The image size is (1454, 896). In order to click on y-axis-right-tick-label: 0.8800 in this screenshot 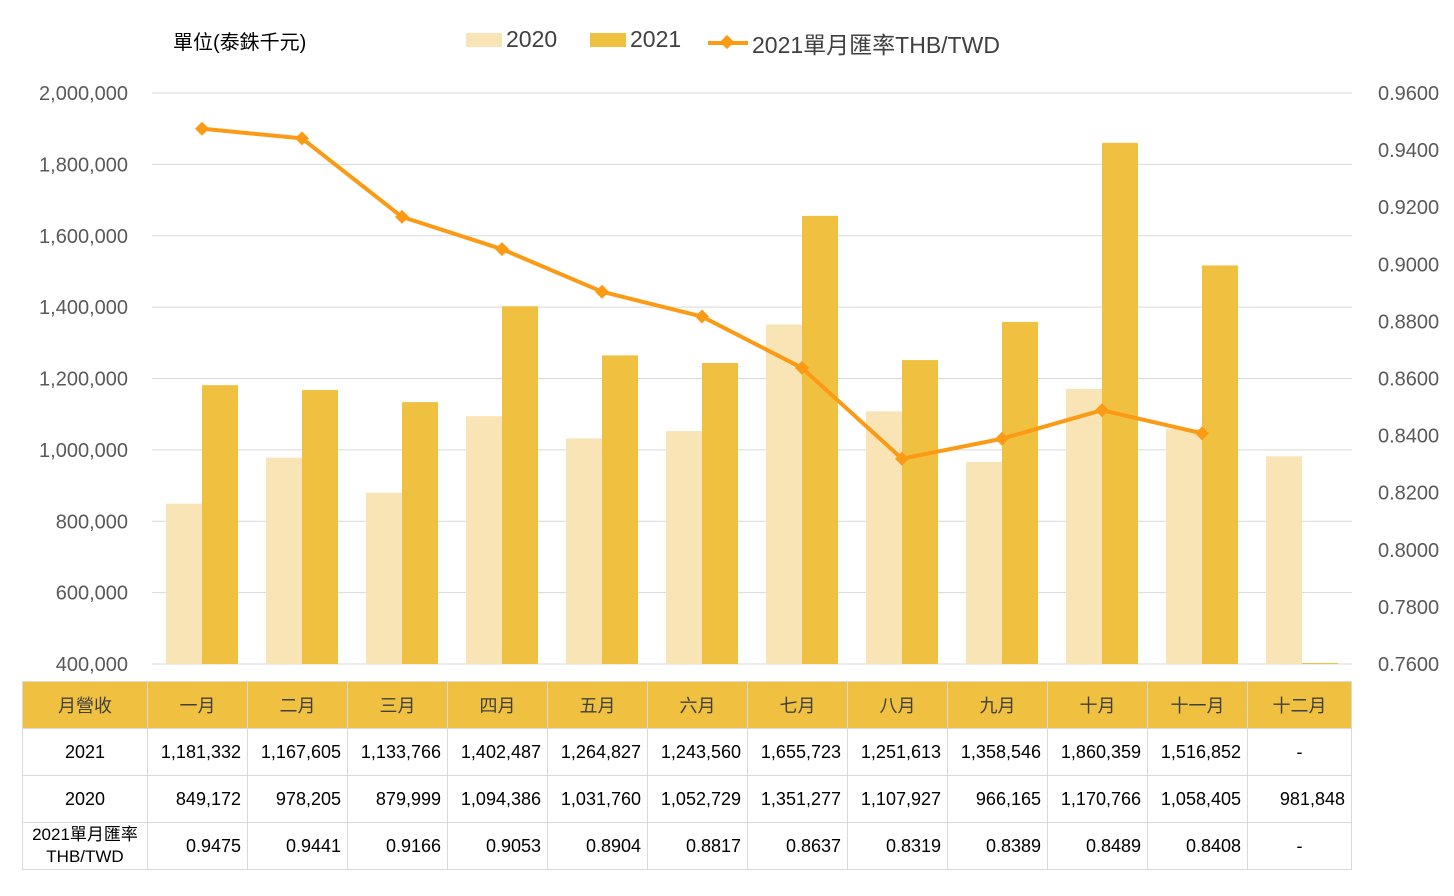, I will do `click(1408, 322)`.